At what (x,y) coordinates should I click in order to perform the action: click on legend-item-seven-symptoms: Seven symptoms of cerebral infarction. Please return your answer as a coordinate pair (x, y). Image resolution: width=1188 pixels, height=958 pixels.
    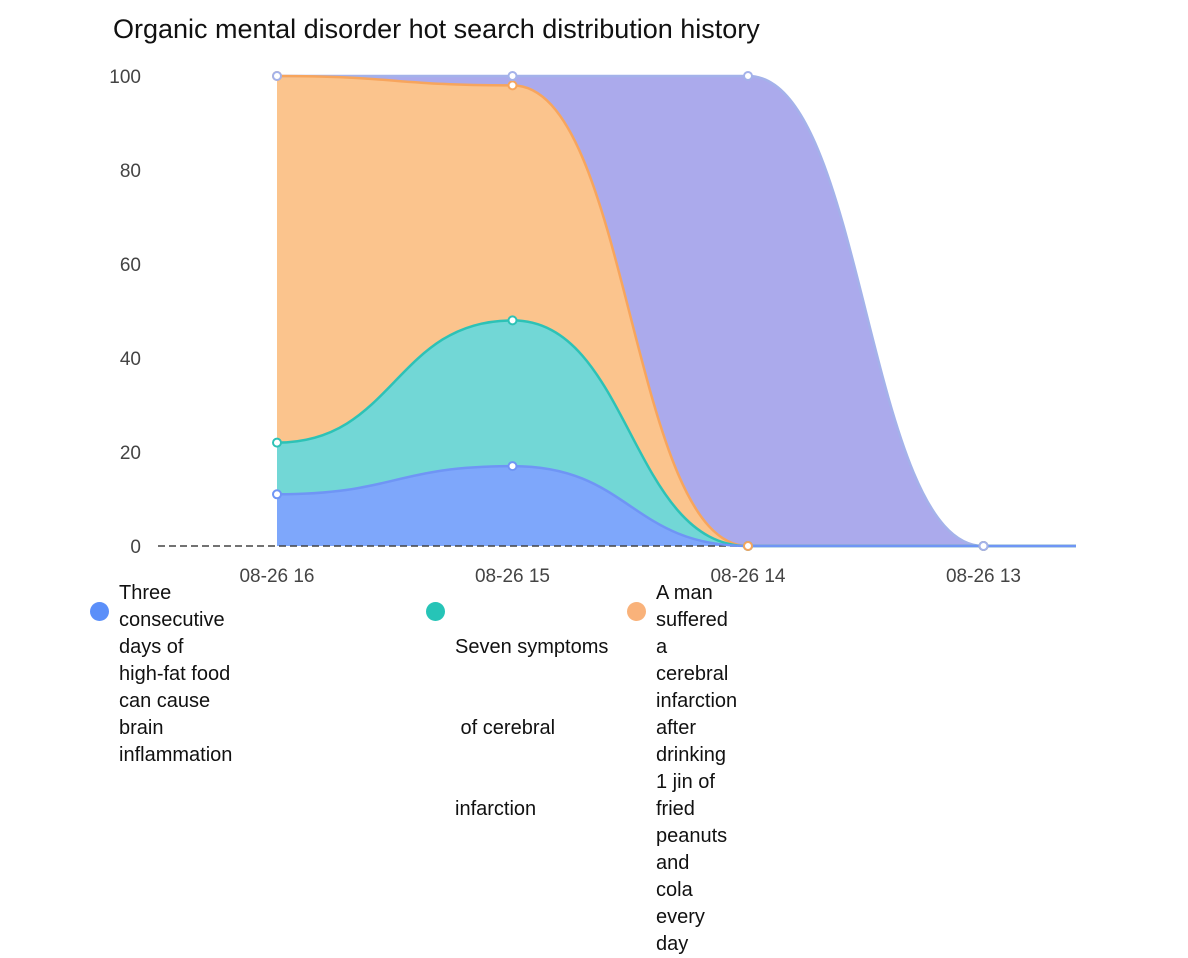
    Looking at the image, I should click on (517, 728).